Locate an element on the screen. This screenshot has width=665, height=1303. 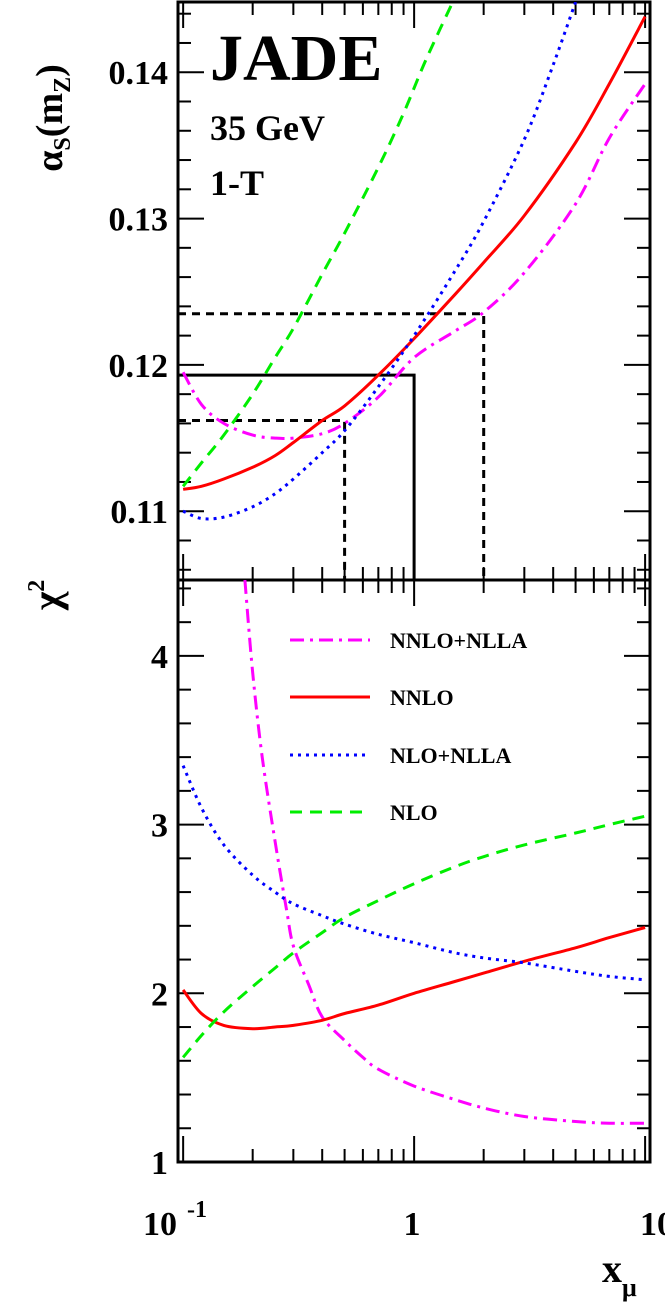
bottom-ytick-label: 2 is located at coordinates (159, 994).